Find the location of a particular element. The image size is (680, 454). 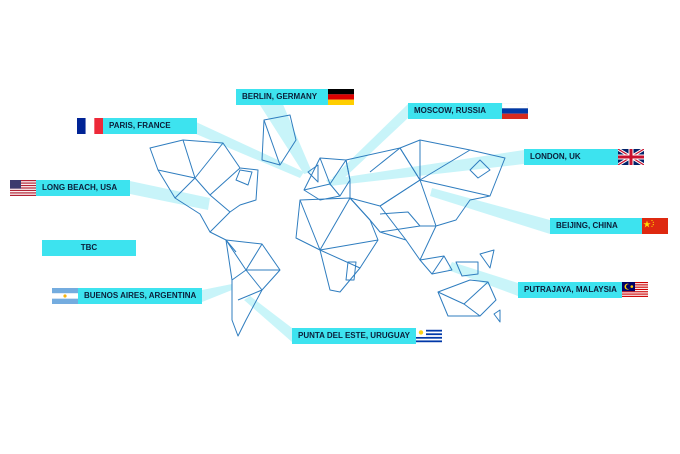

label-berlin: BERLIN, GERMANY is located at coordinates (282, 97).